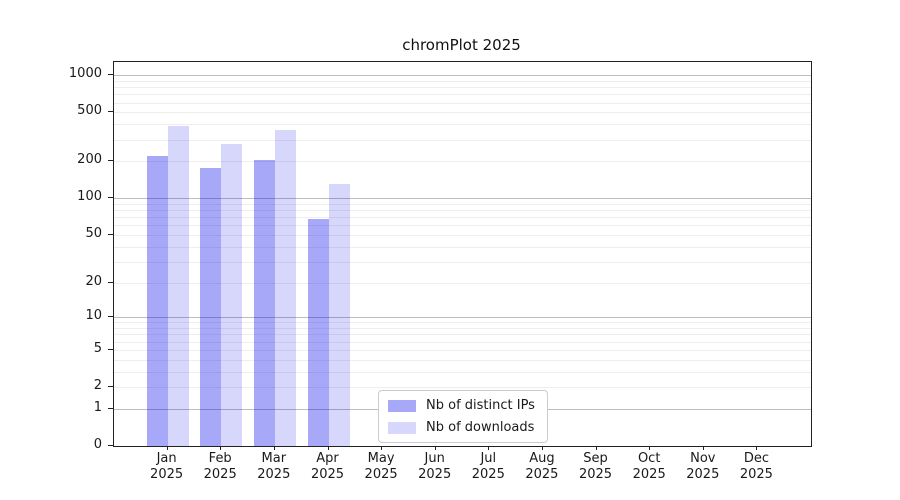  I want to click on x-tick-month: Jun, so click(434, 458).